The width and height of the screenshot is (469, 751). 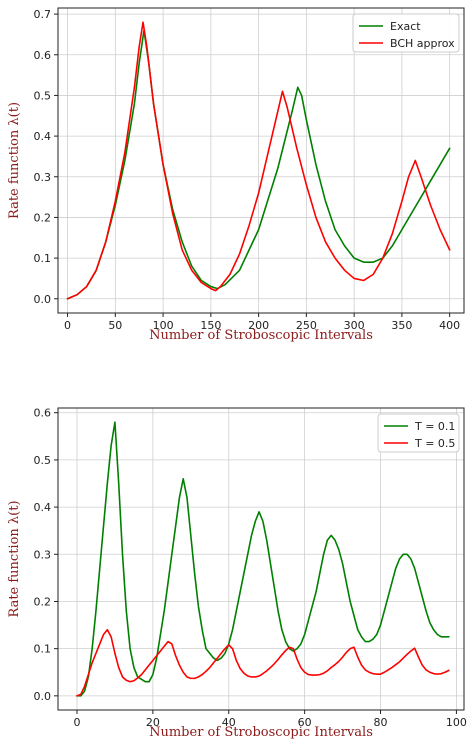 What do you see at coordinates (153, 722) in the screenshot?
I see `x-tick-label: 20` at bounding box center [153, 722].